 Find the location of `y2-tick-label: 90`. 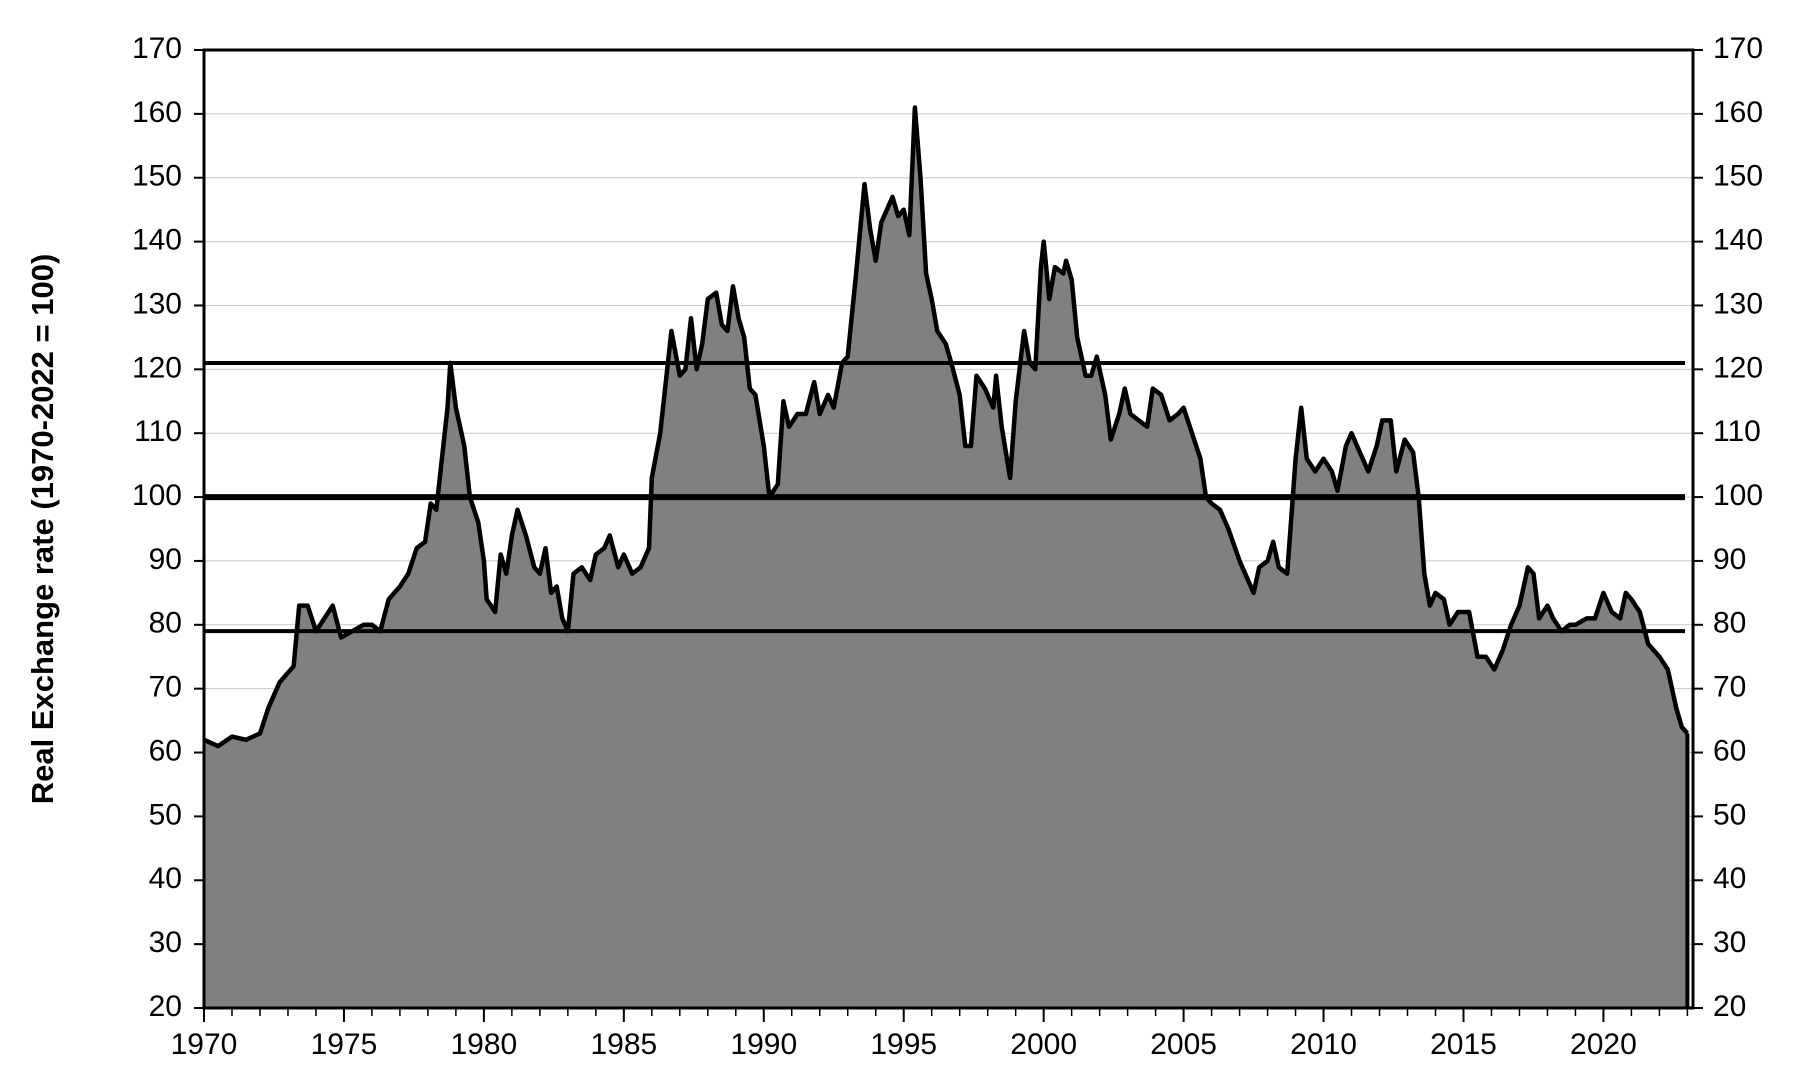

y2-tick-label: 90 is located at coordinates (1729, 559).